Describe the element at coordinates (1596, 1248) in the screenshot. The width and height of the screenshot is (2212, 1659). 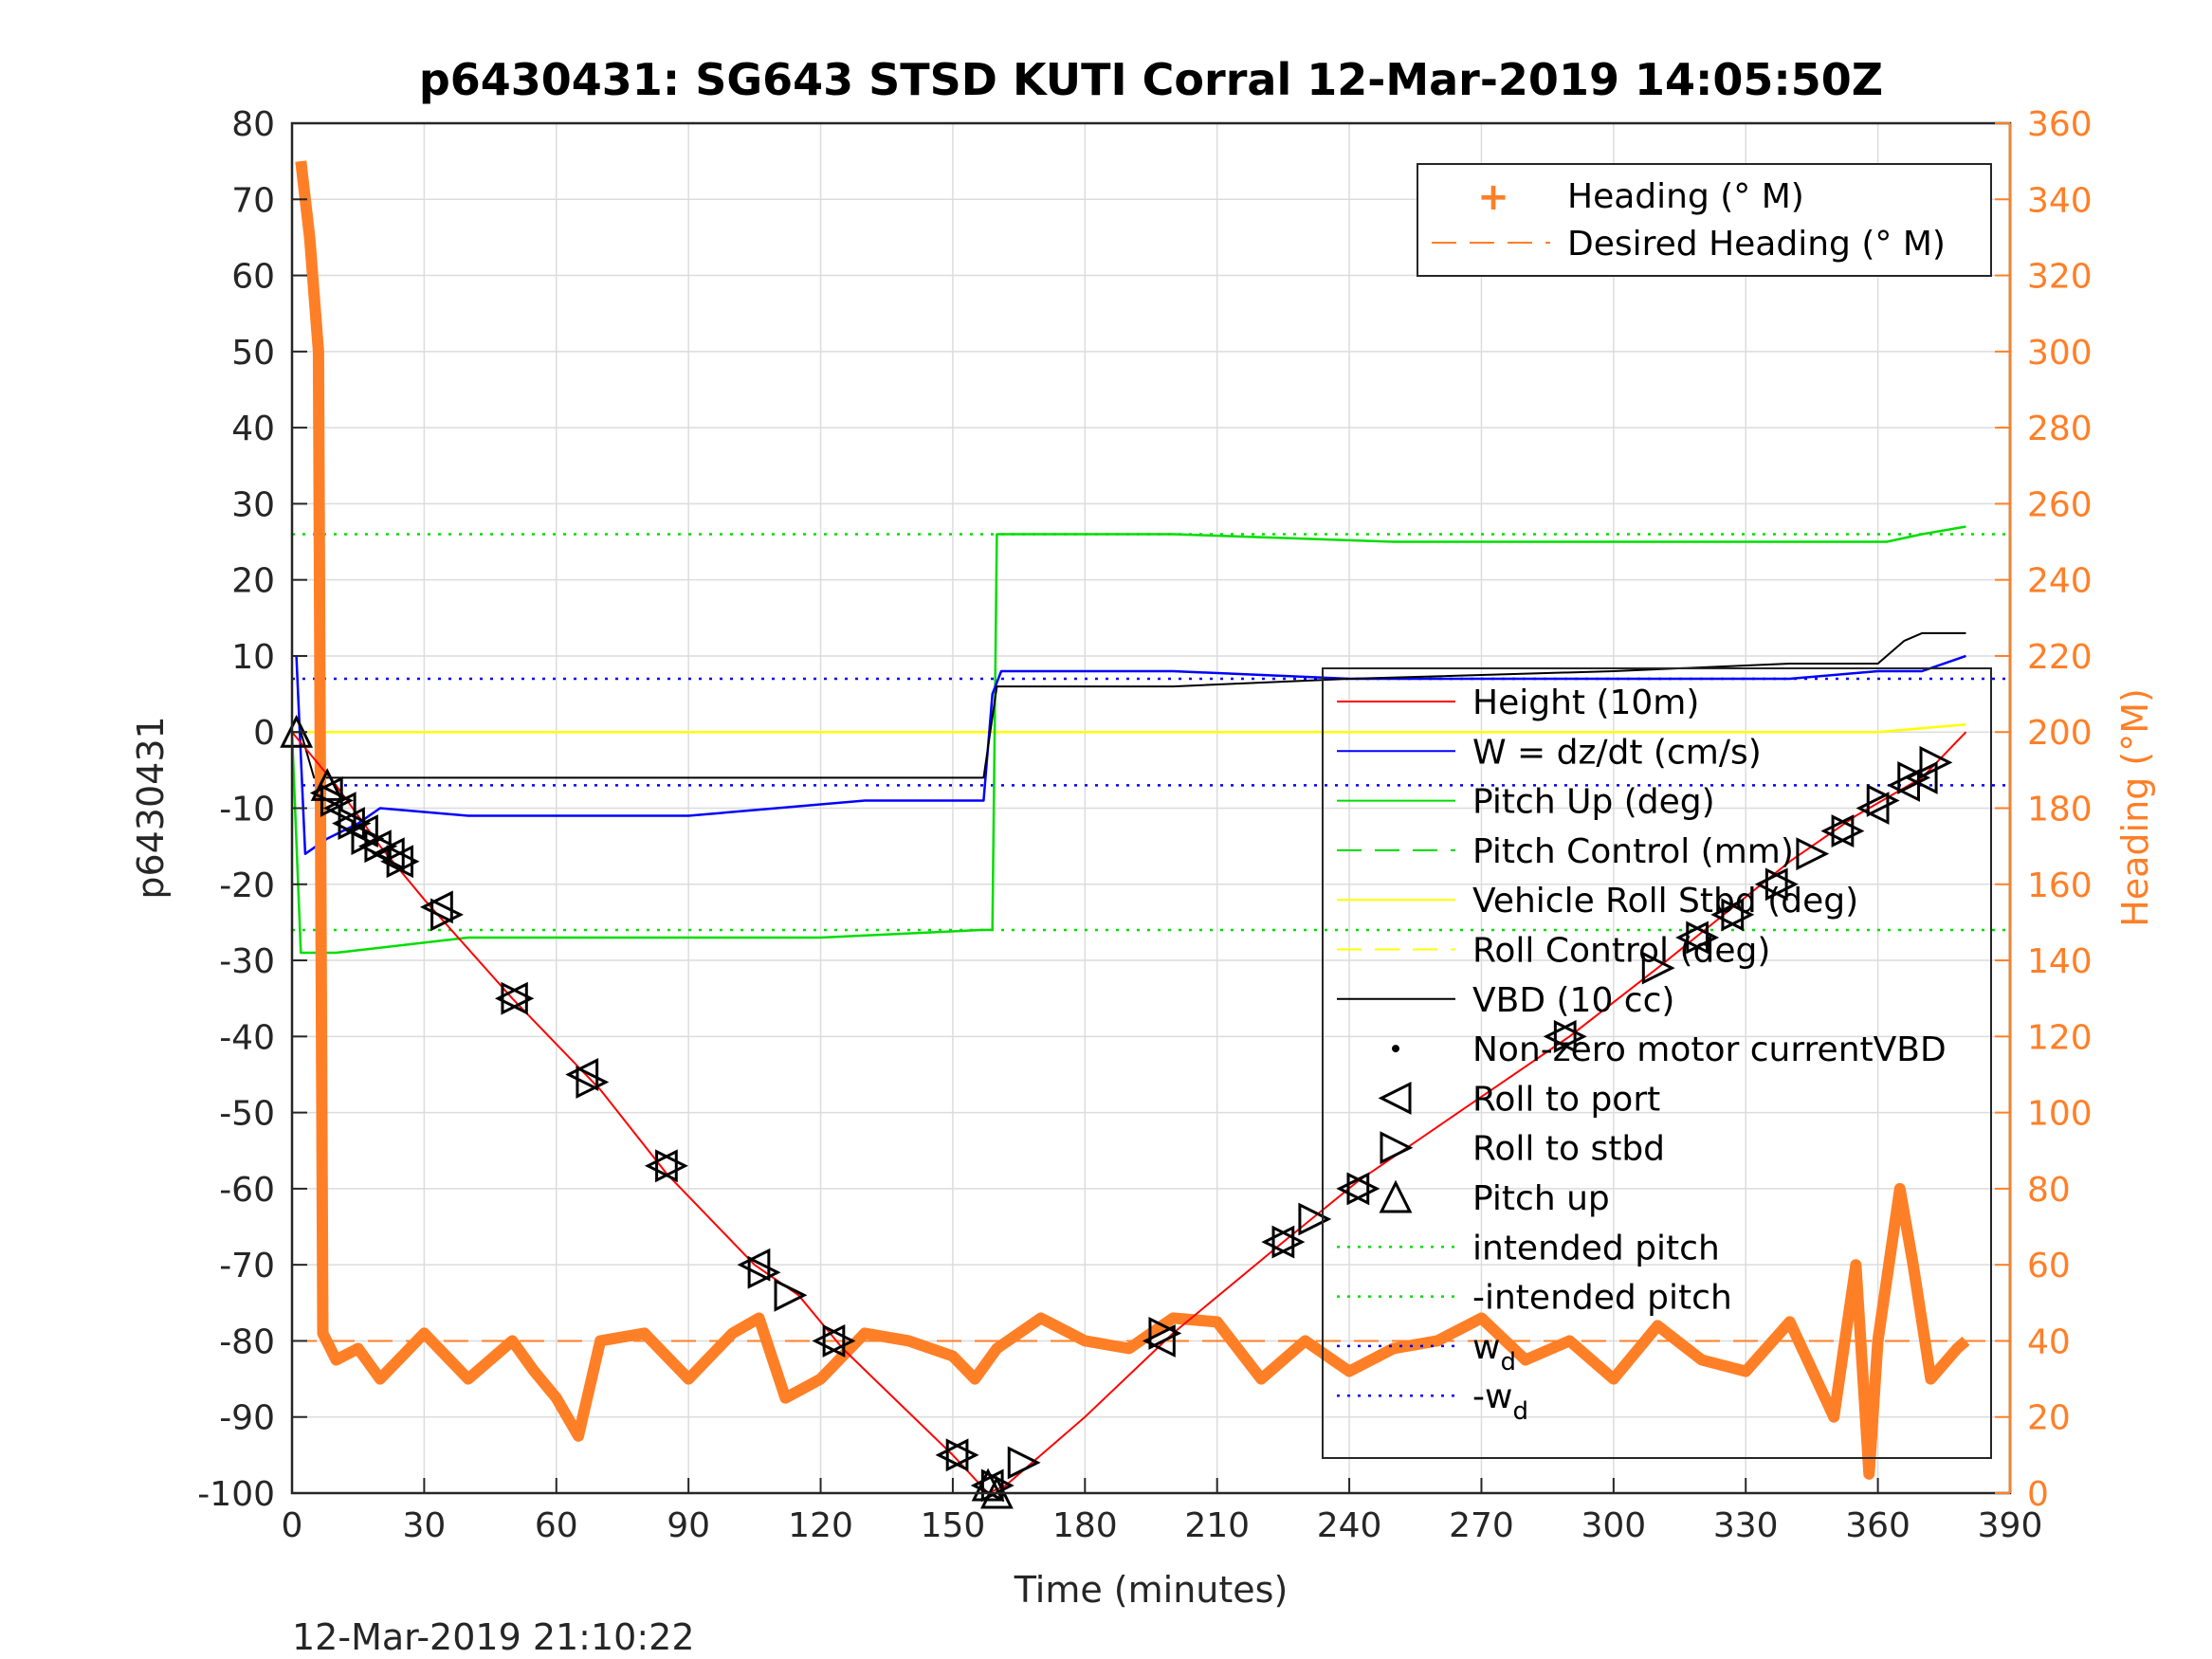
I see `legend-entry-label: intended pitch` at that location.